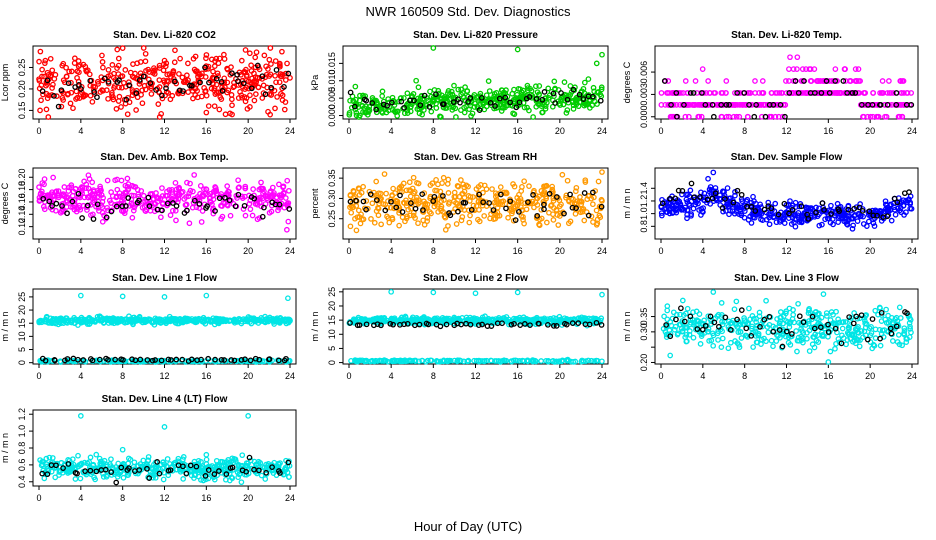  Describe the element at coordinates (164, 157) in the screenshot. I see `panel-title: Stan. Dev. Amb. Box Temp.` at that location.